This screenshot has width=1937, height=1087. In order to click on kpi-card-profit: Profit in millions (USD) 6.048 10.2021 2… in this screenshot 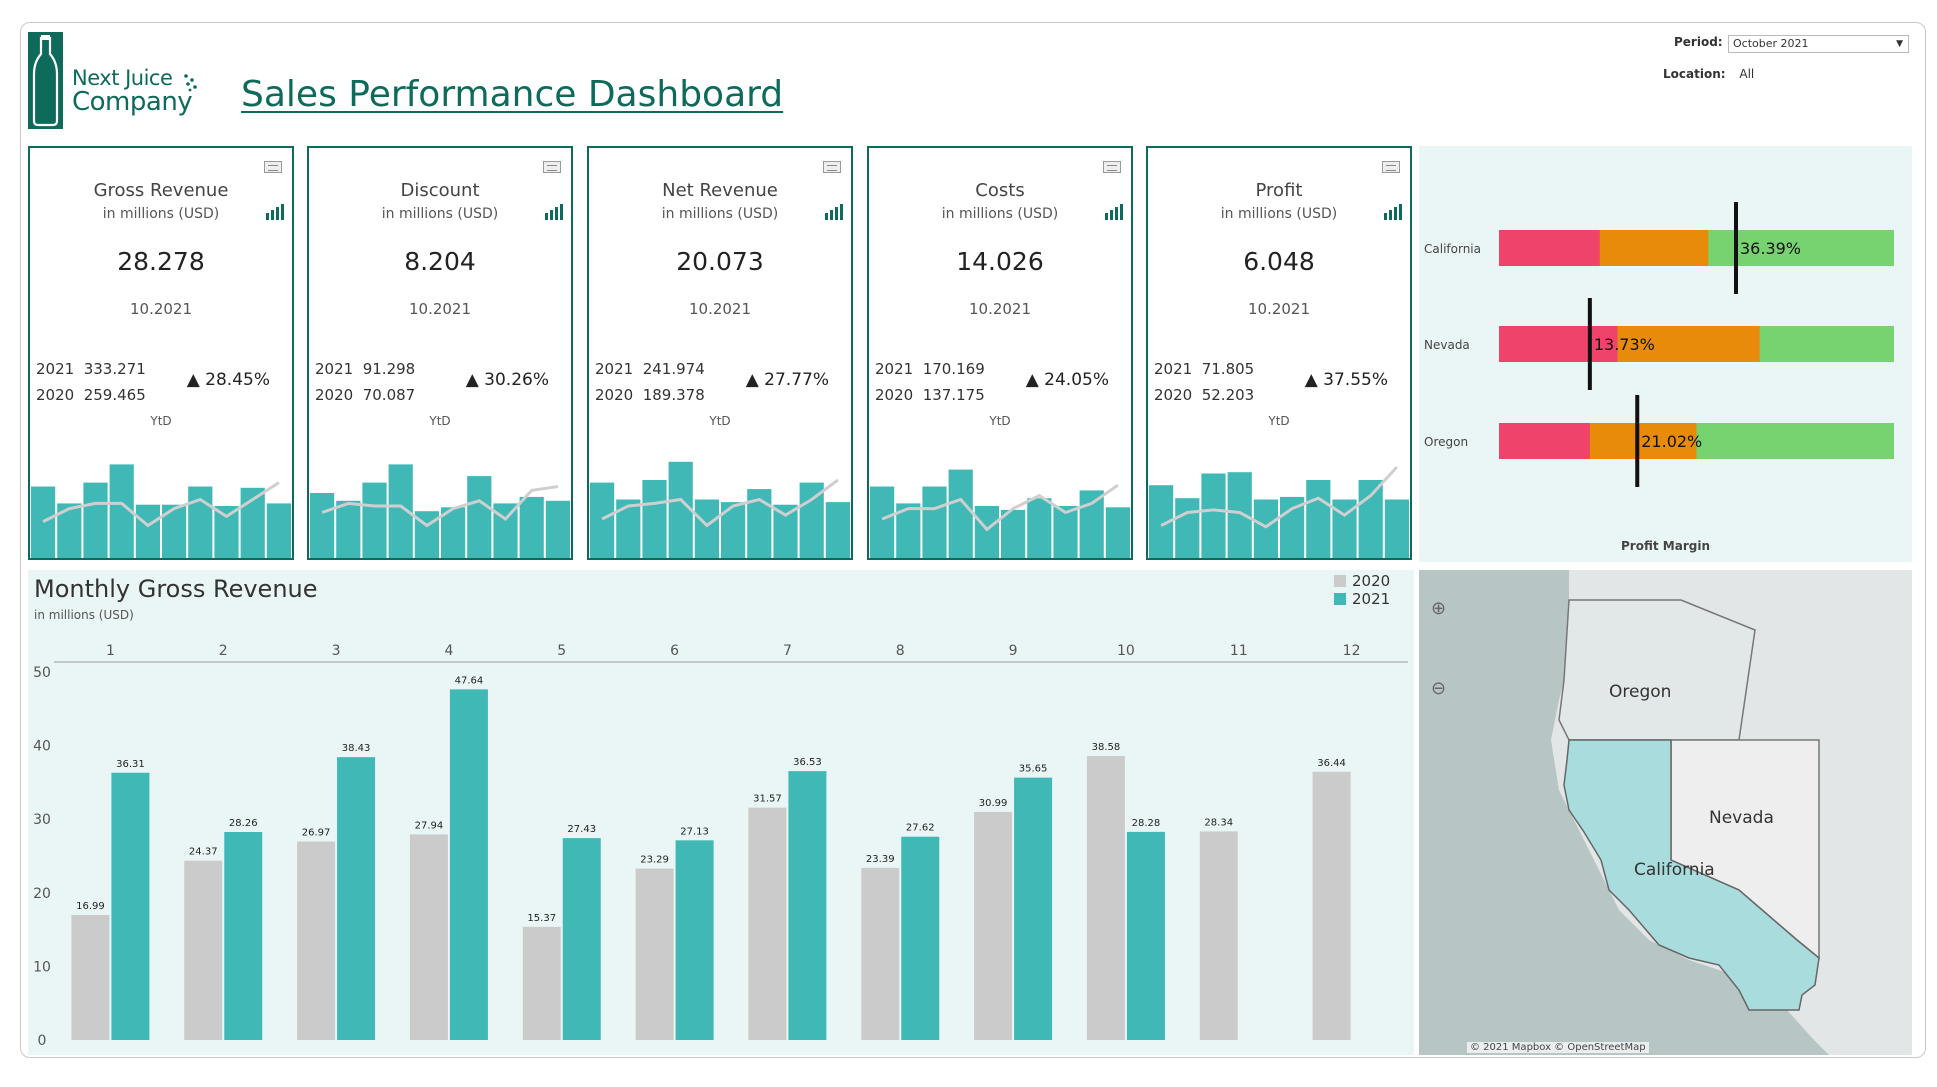, I will do `click(1279, 353)`.